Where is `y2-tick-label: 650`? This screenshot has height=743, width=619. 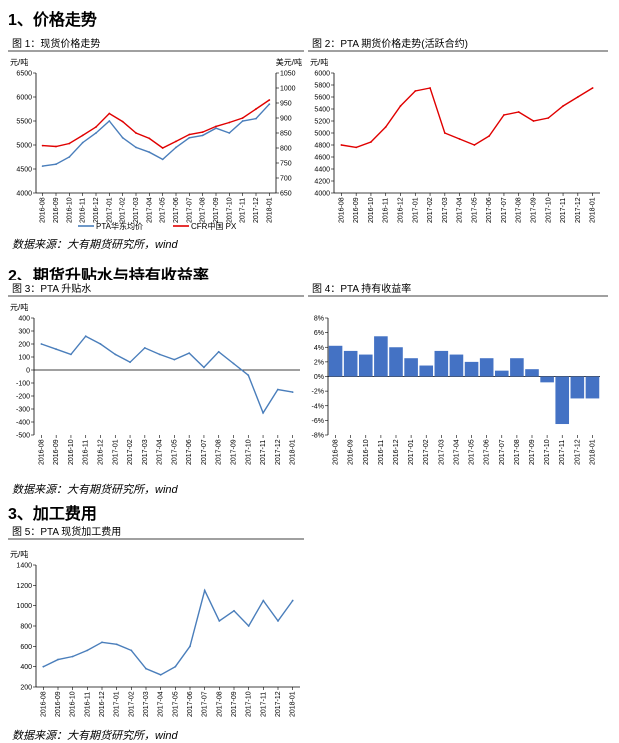 y2-tick-label: 650 is located at coordinates (286, 194).